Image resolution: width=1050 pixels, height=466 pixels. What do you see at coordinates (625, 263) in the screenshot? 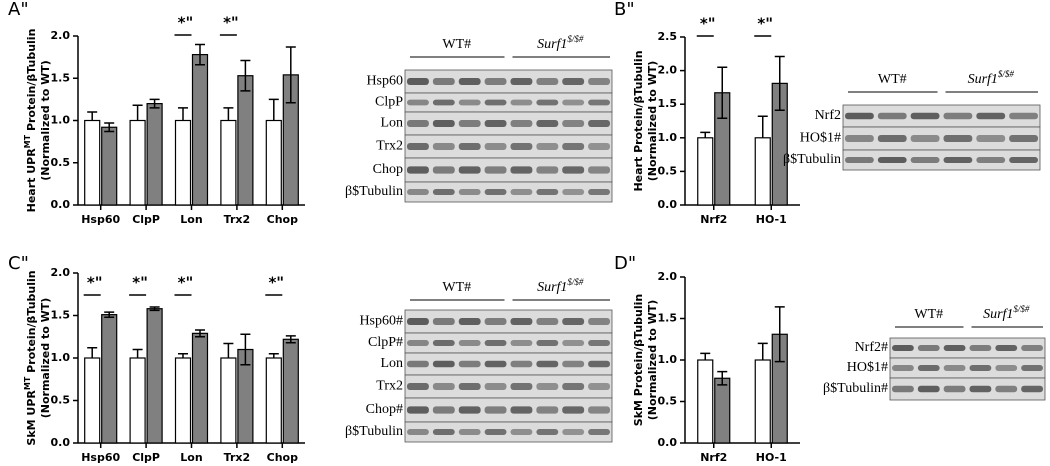
I see `panel-label: D"` at bounding box center [625, 263].